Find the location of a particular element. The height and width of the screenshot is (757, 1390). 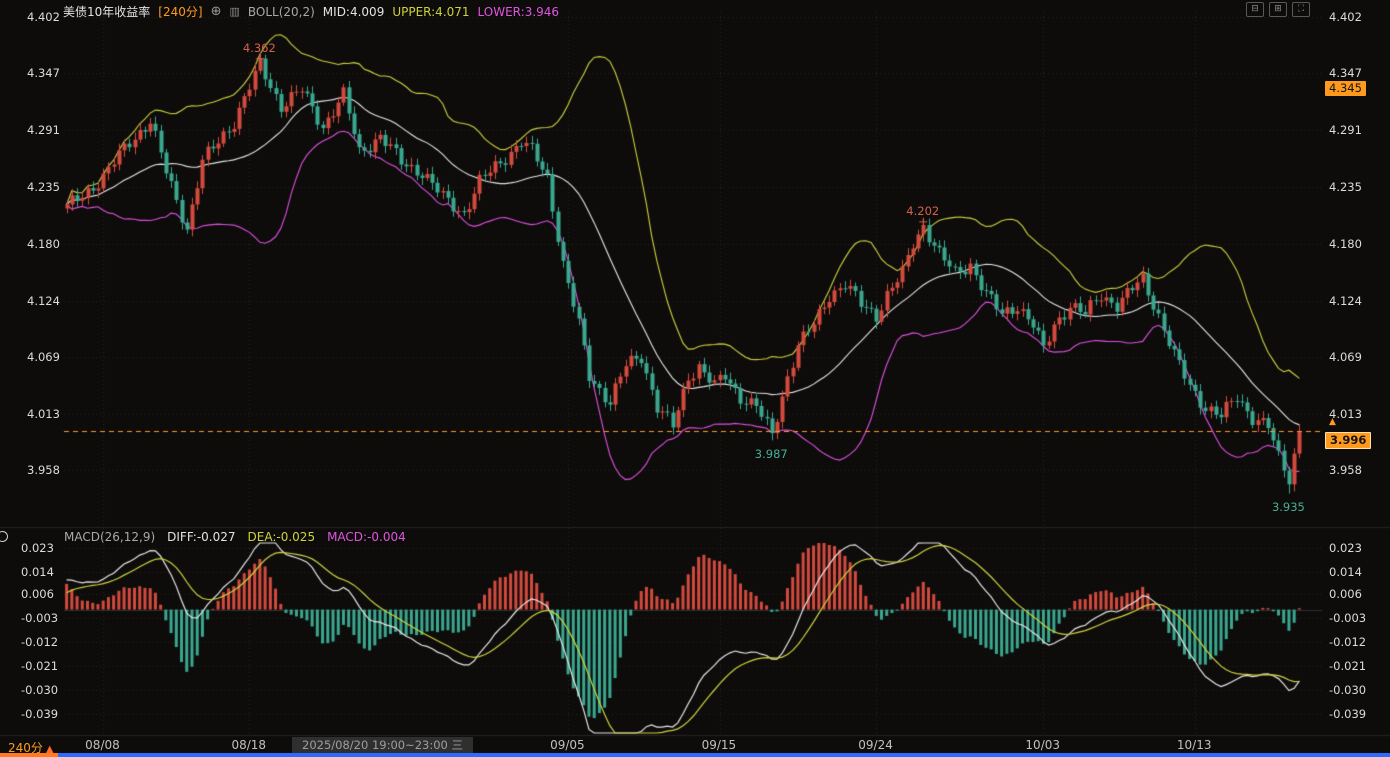

timeframe-up-arrow-icon: ▲ is located at coordinates (49, 749).